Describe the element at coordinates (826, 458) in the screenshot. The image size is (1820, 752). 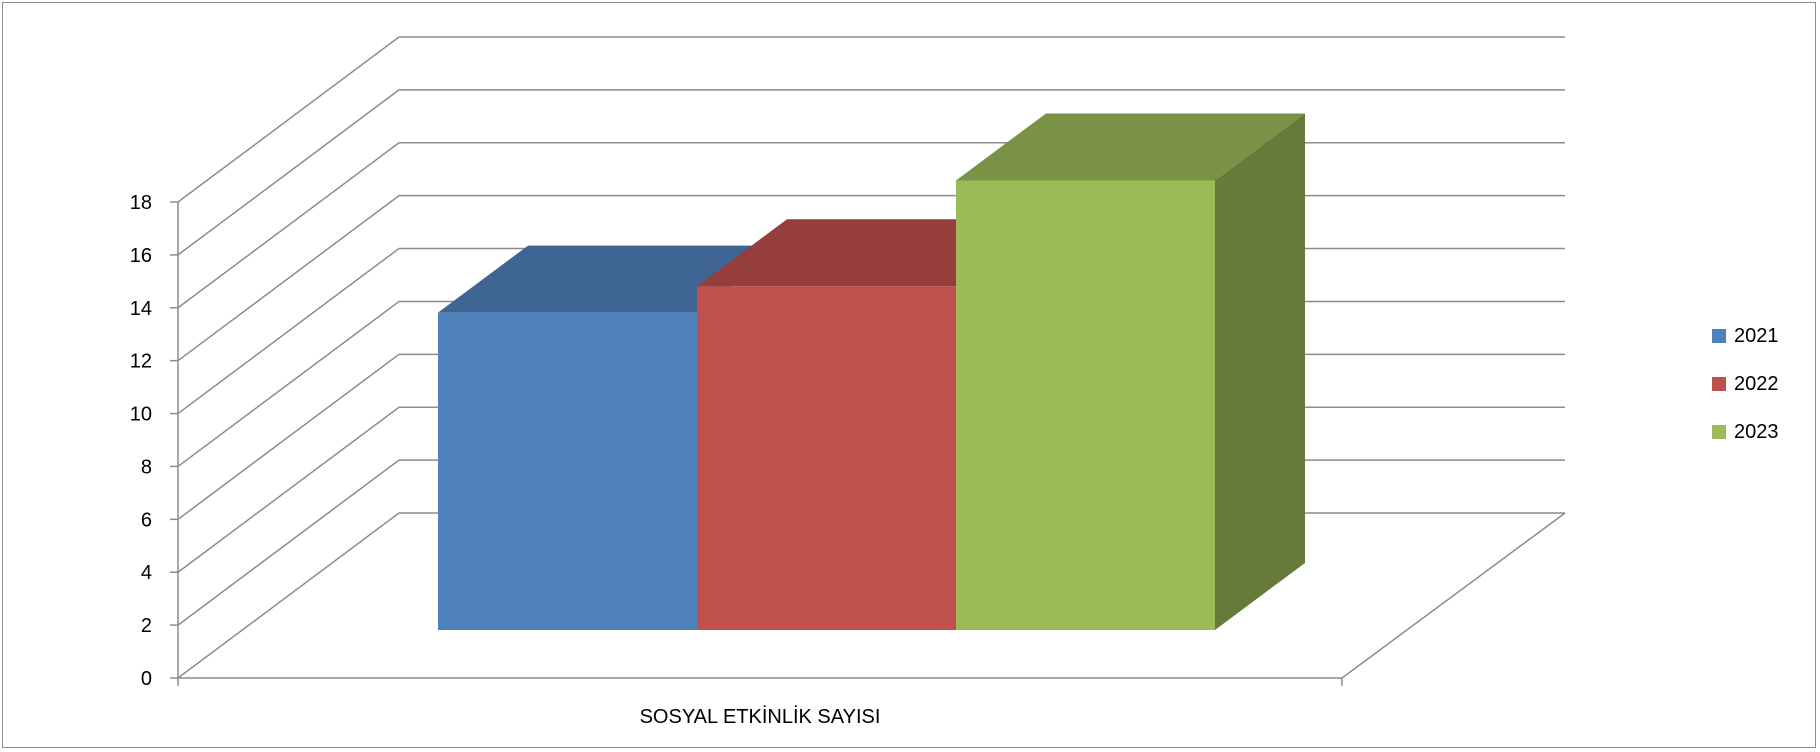
I see `bar-2022-front` at that location.